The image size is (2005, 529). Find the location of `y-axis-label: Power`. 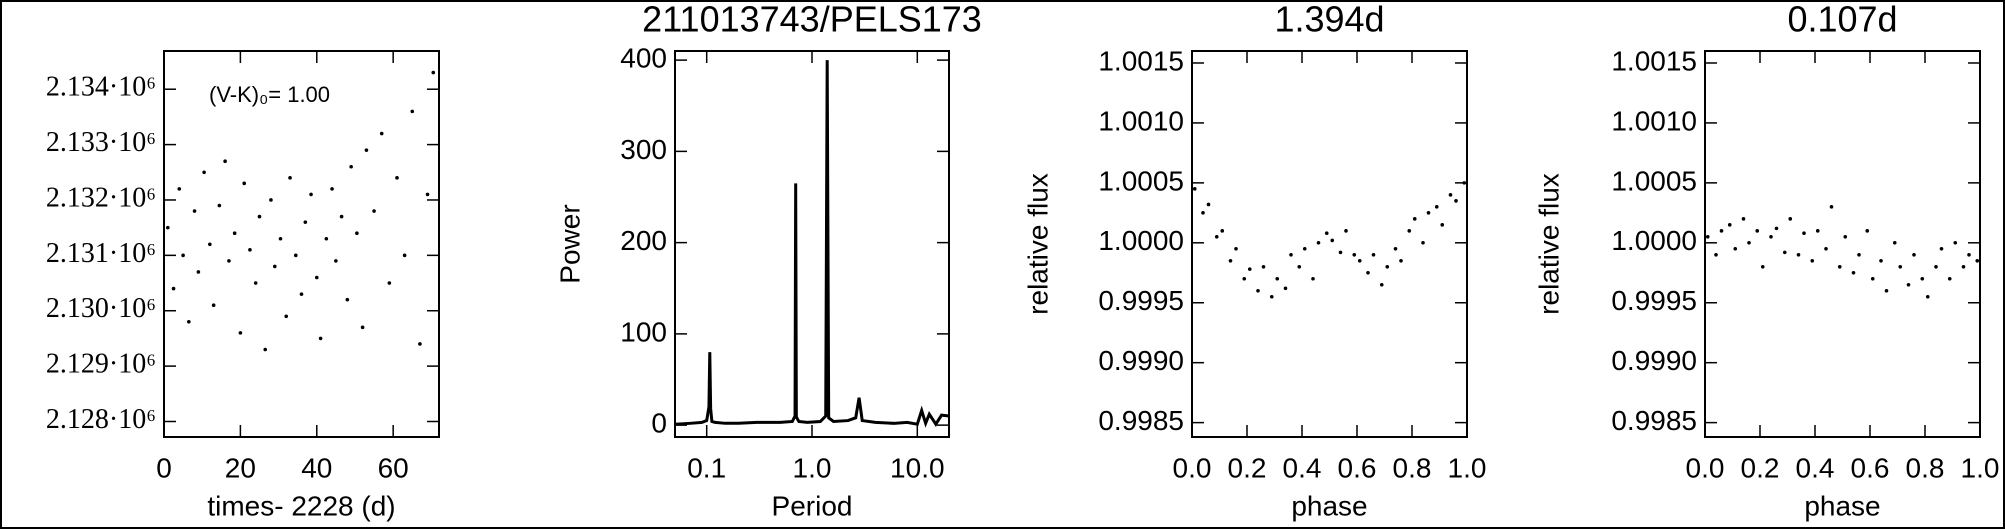

y-axis-label: Power is located at coordinates (569, 243).